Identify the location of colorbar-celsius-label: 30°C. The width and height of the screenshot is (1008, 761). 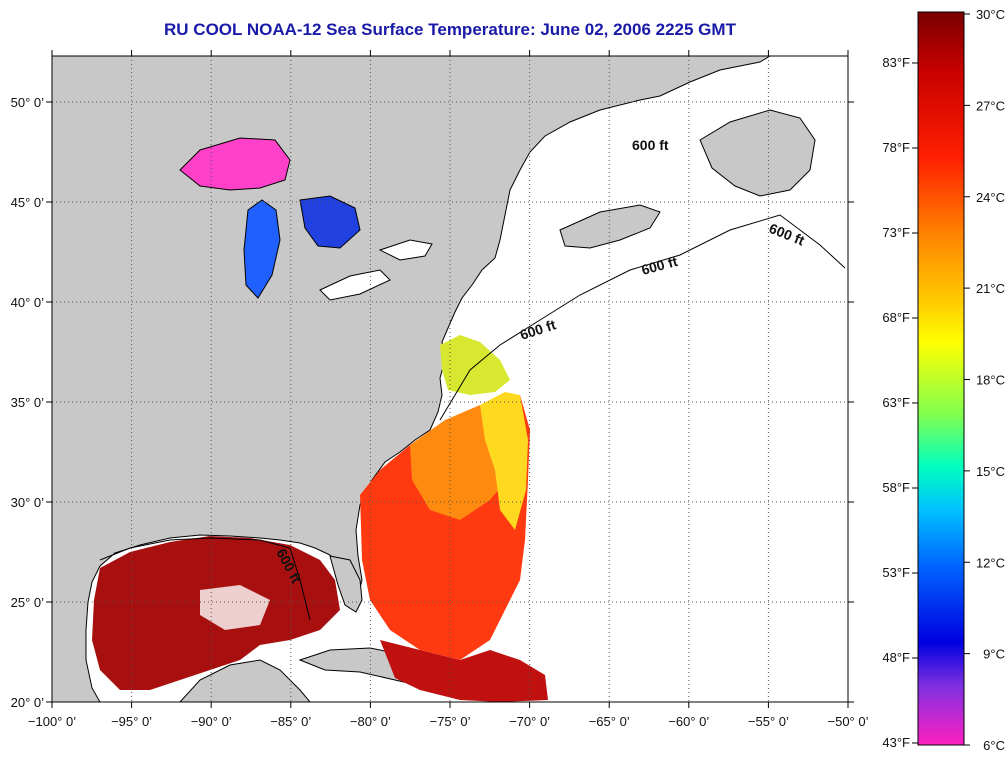
(990, 14).